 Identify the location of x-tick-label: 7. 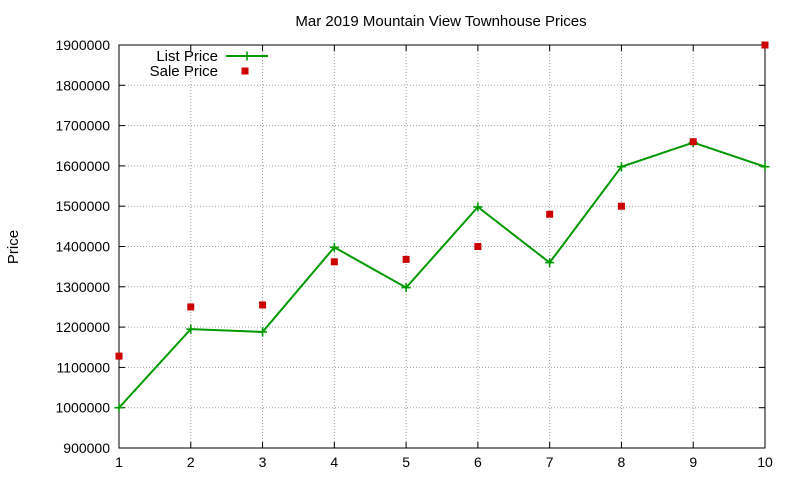
(550, 462).